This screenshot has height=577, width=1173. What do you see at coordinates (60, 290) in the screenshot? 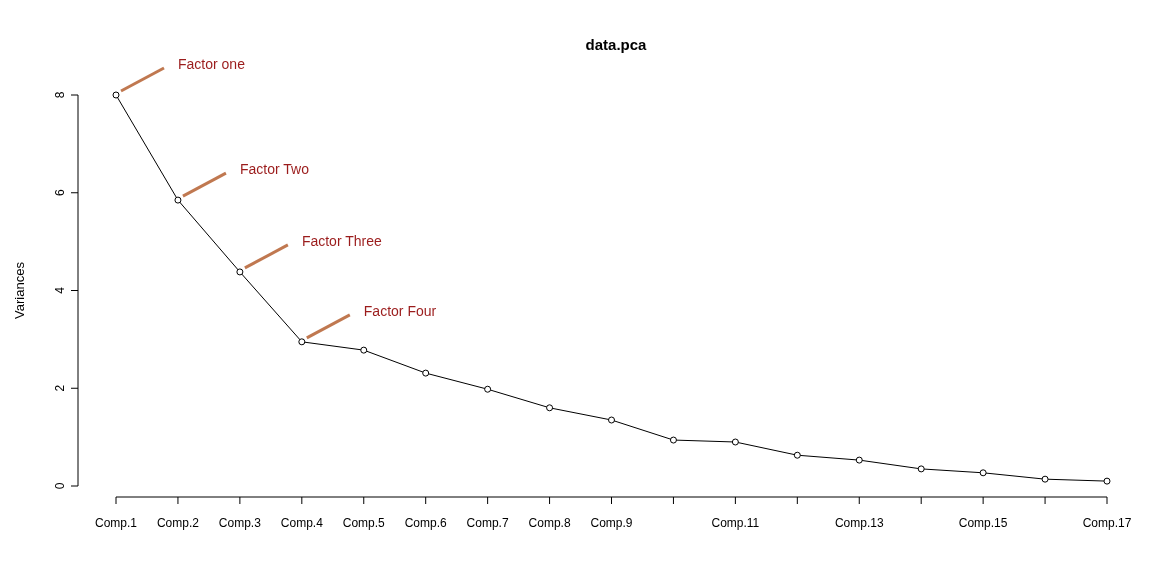
I see `y-tick-label: 4` at bounding box center [60, 290].